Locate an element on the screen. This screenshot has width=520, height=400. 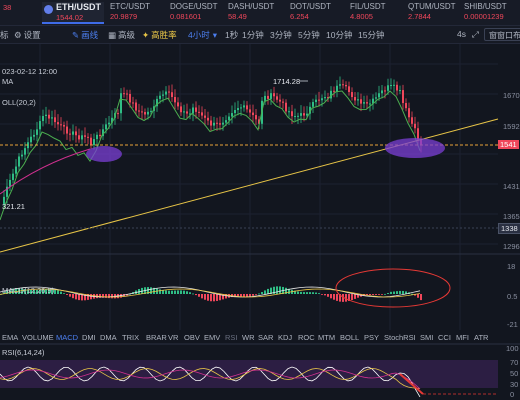
indicator-tab-kdj: KDJ is located at coordinates (285, 337).